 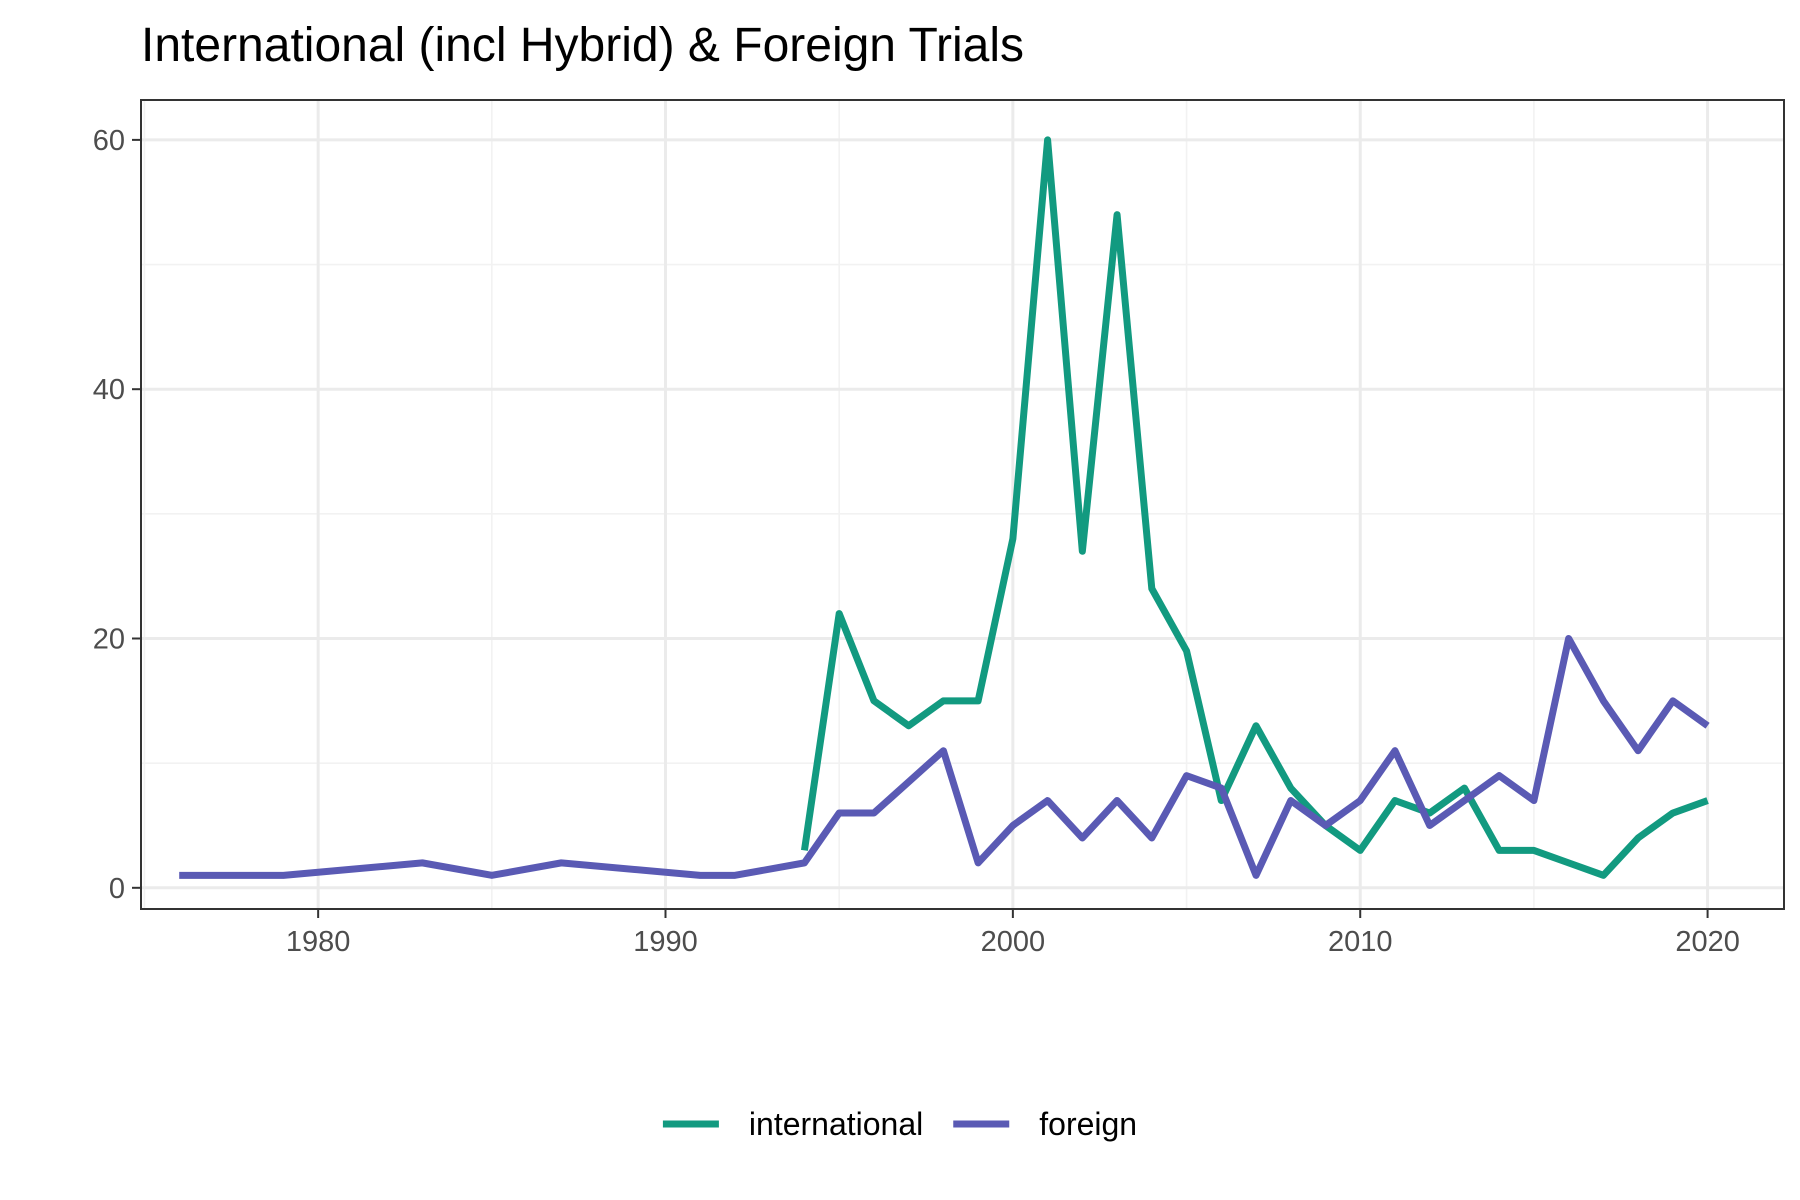 What do you see at coordinates (318, 942) in the screenshot?
I see `x-tick-label: 1980` at bounding box center [318, 942].